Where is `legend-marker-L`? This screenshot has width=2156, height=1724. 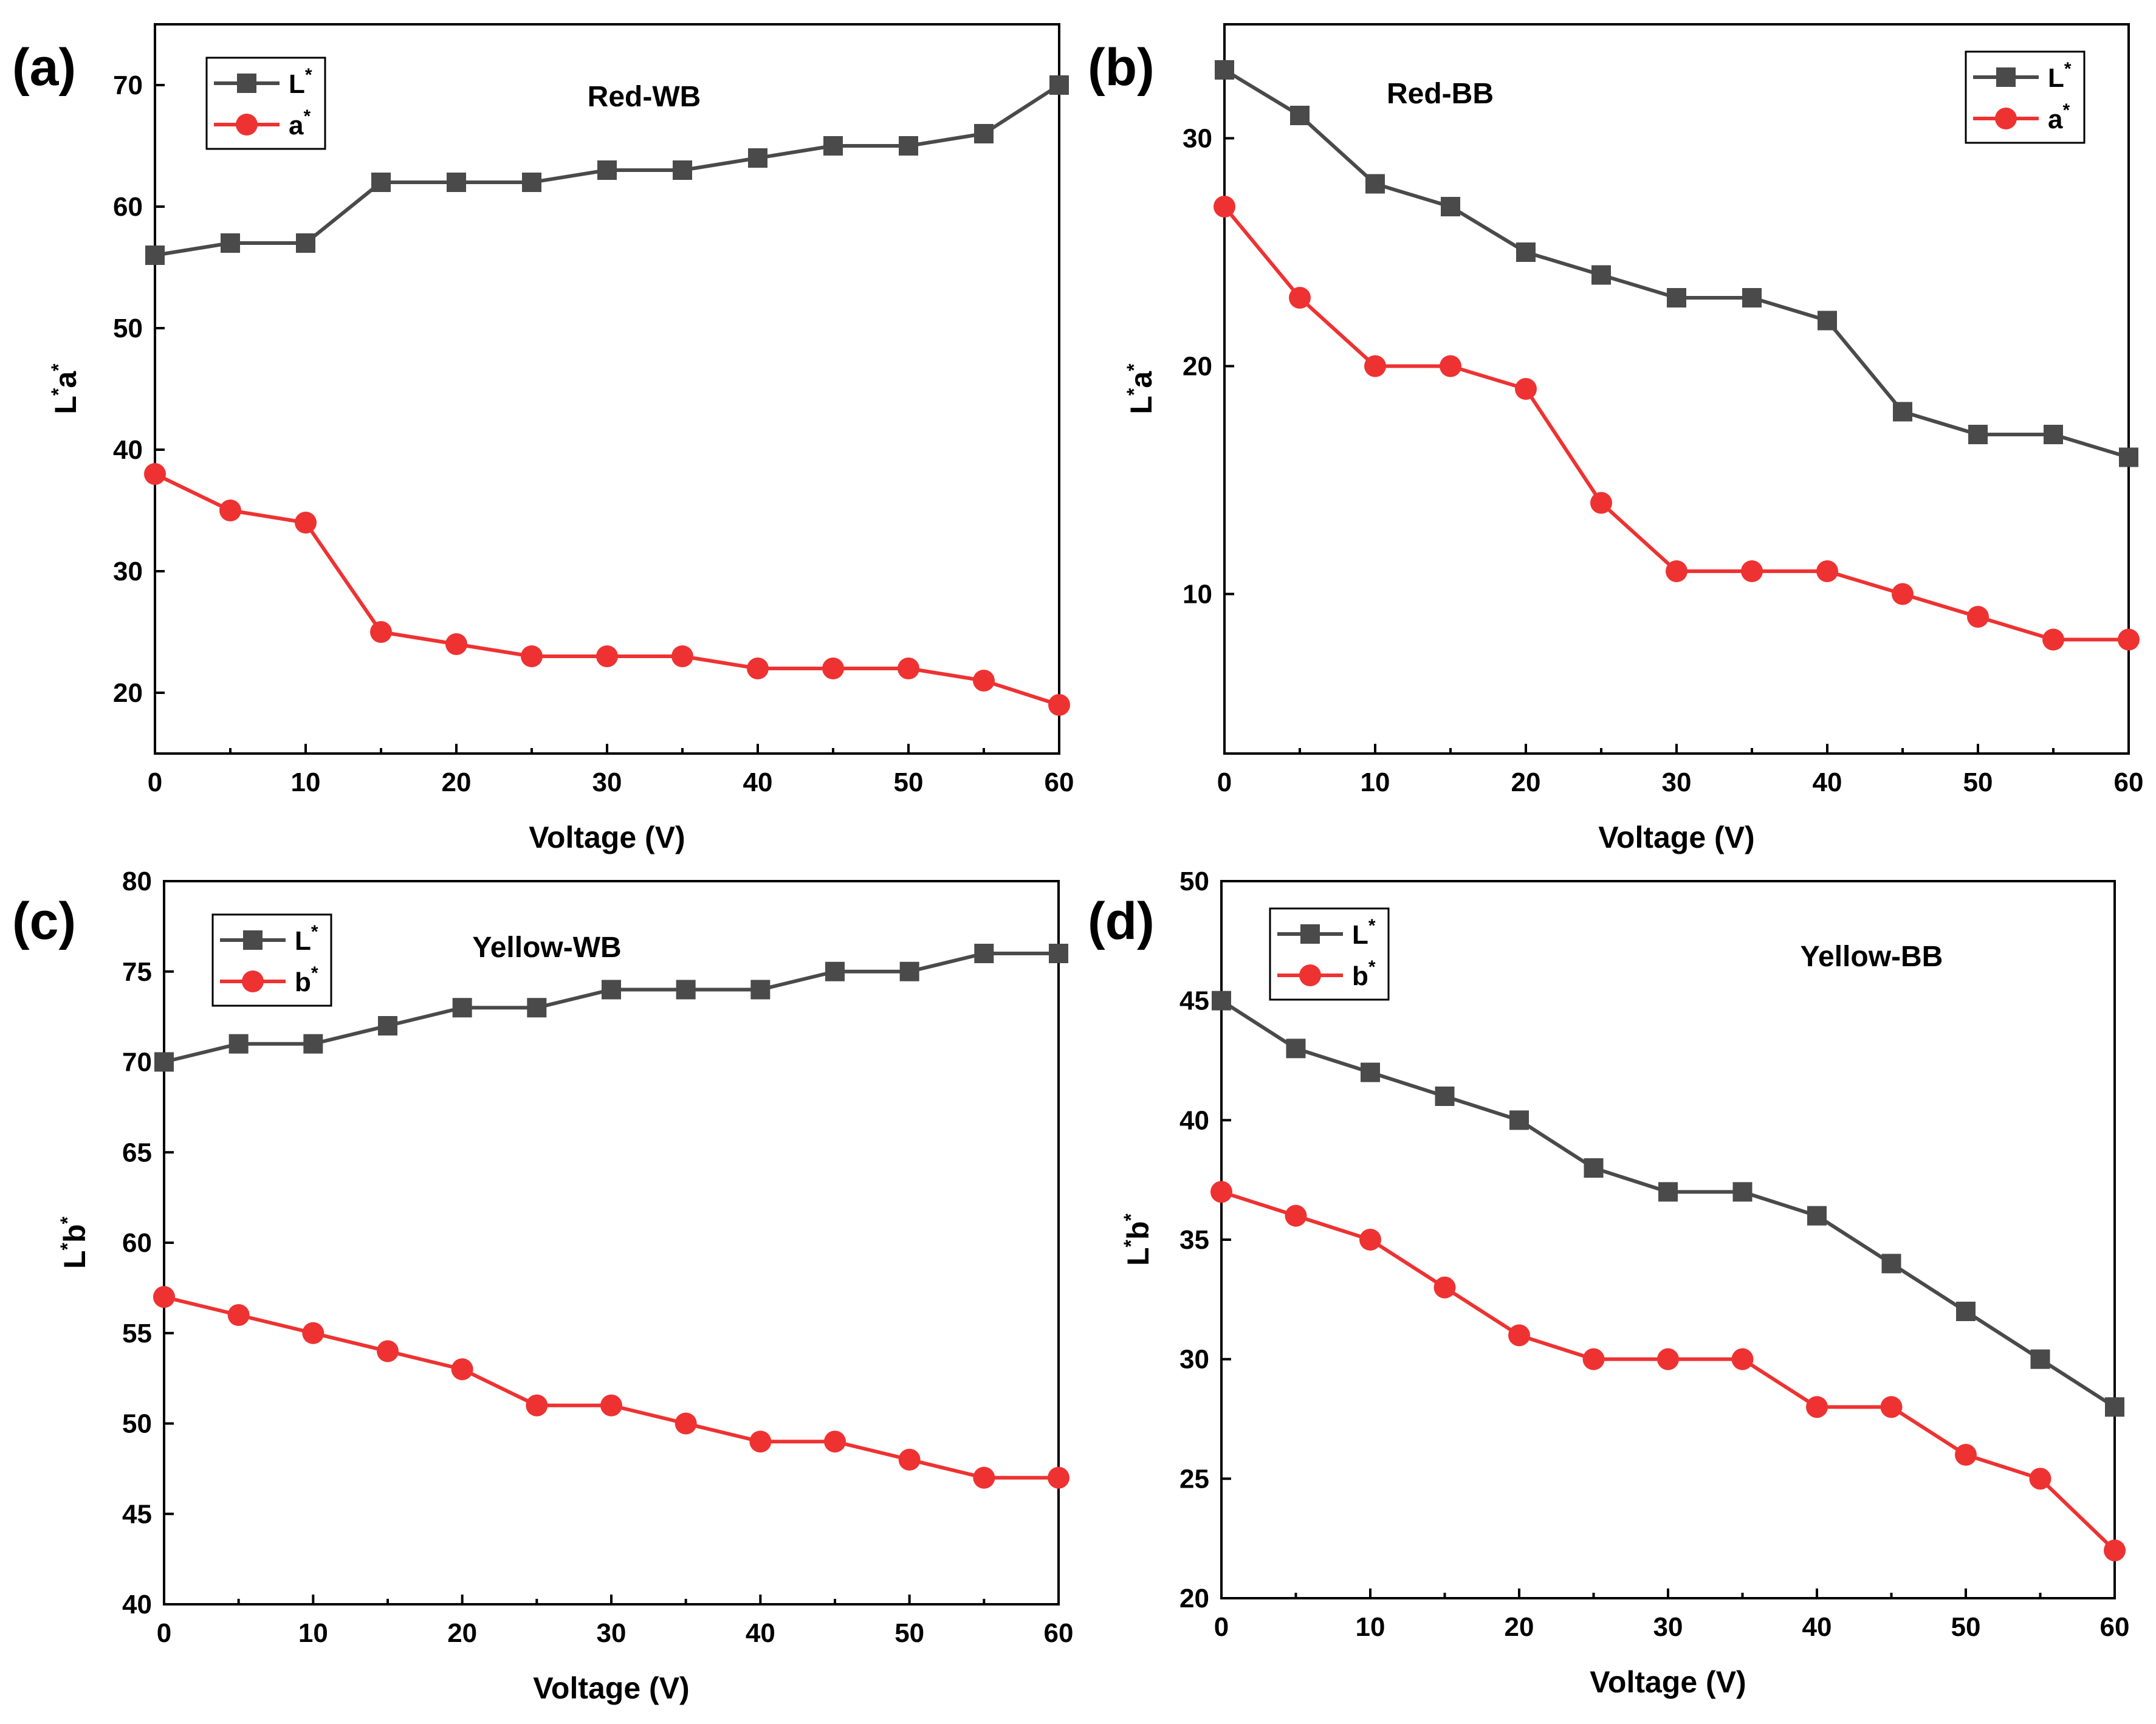
legend-marker-L is located at coordinates (1310, 934).